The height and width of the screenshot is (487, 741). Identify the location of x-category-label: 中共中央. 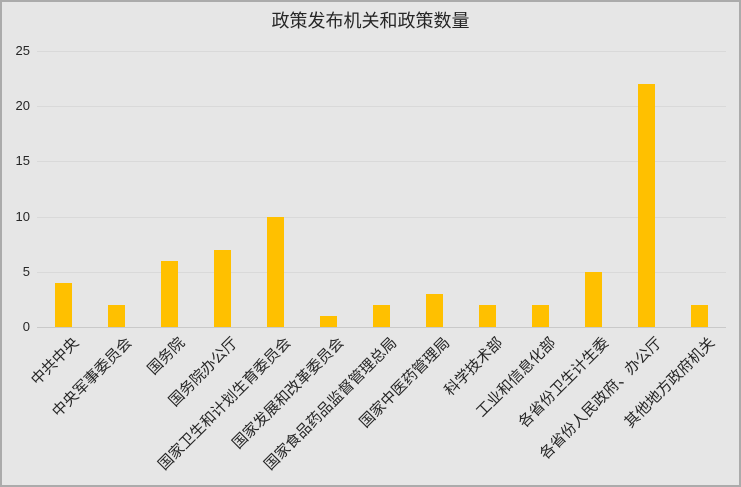
(55, 362).